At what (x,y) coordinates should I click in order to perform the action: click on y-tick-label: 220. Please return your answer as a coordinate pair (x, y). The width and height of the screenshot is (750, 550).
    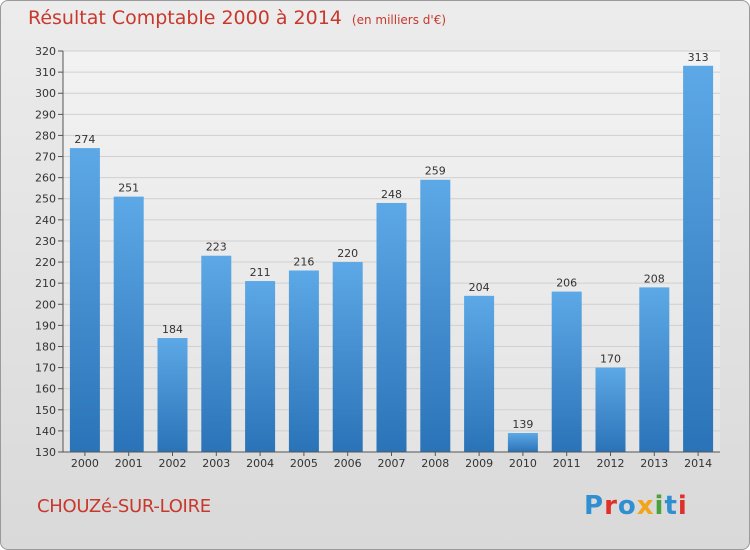
    Looking at the image, I should click on (45, 262).